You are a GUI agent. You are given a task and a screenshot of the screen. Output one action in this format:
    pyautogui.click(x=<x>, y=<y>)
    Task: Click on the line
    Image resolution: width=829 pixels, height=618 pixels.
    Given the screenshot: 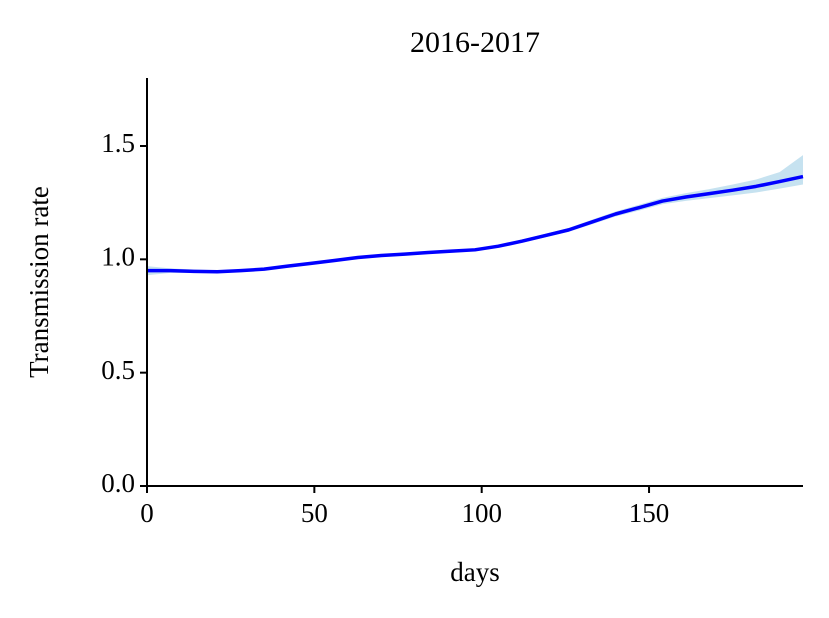 What is the action you would take?
    pyautogui.click(x=475, y=224)
    